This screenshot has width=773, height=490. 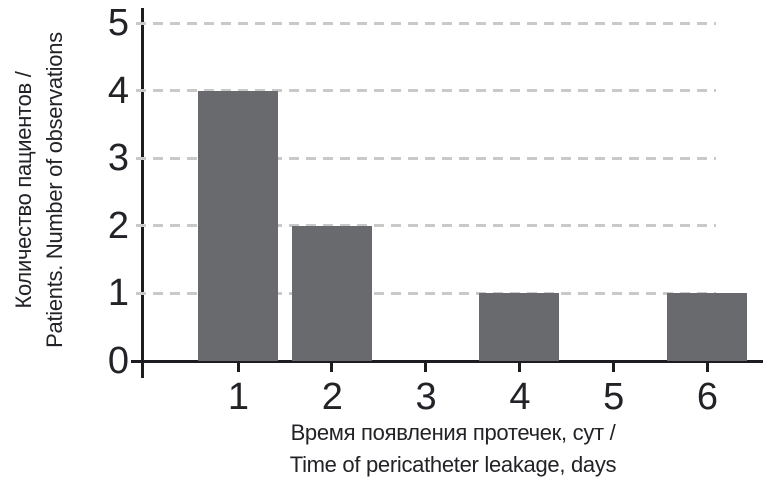 What do you see at coordinates (707, 397) in the screenshot?
I see `x-tick-label: 6` at bounding box center [707, 397].